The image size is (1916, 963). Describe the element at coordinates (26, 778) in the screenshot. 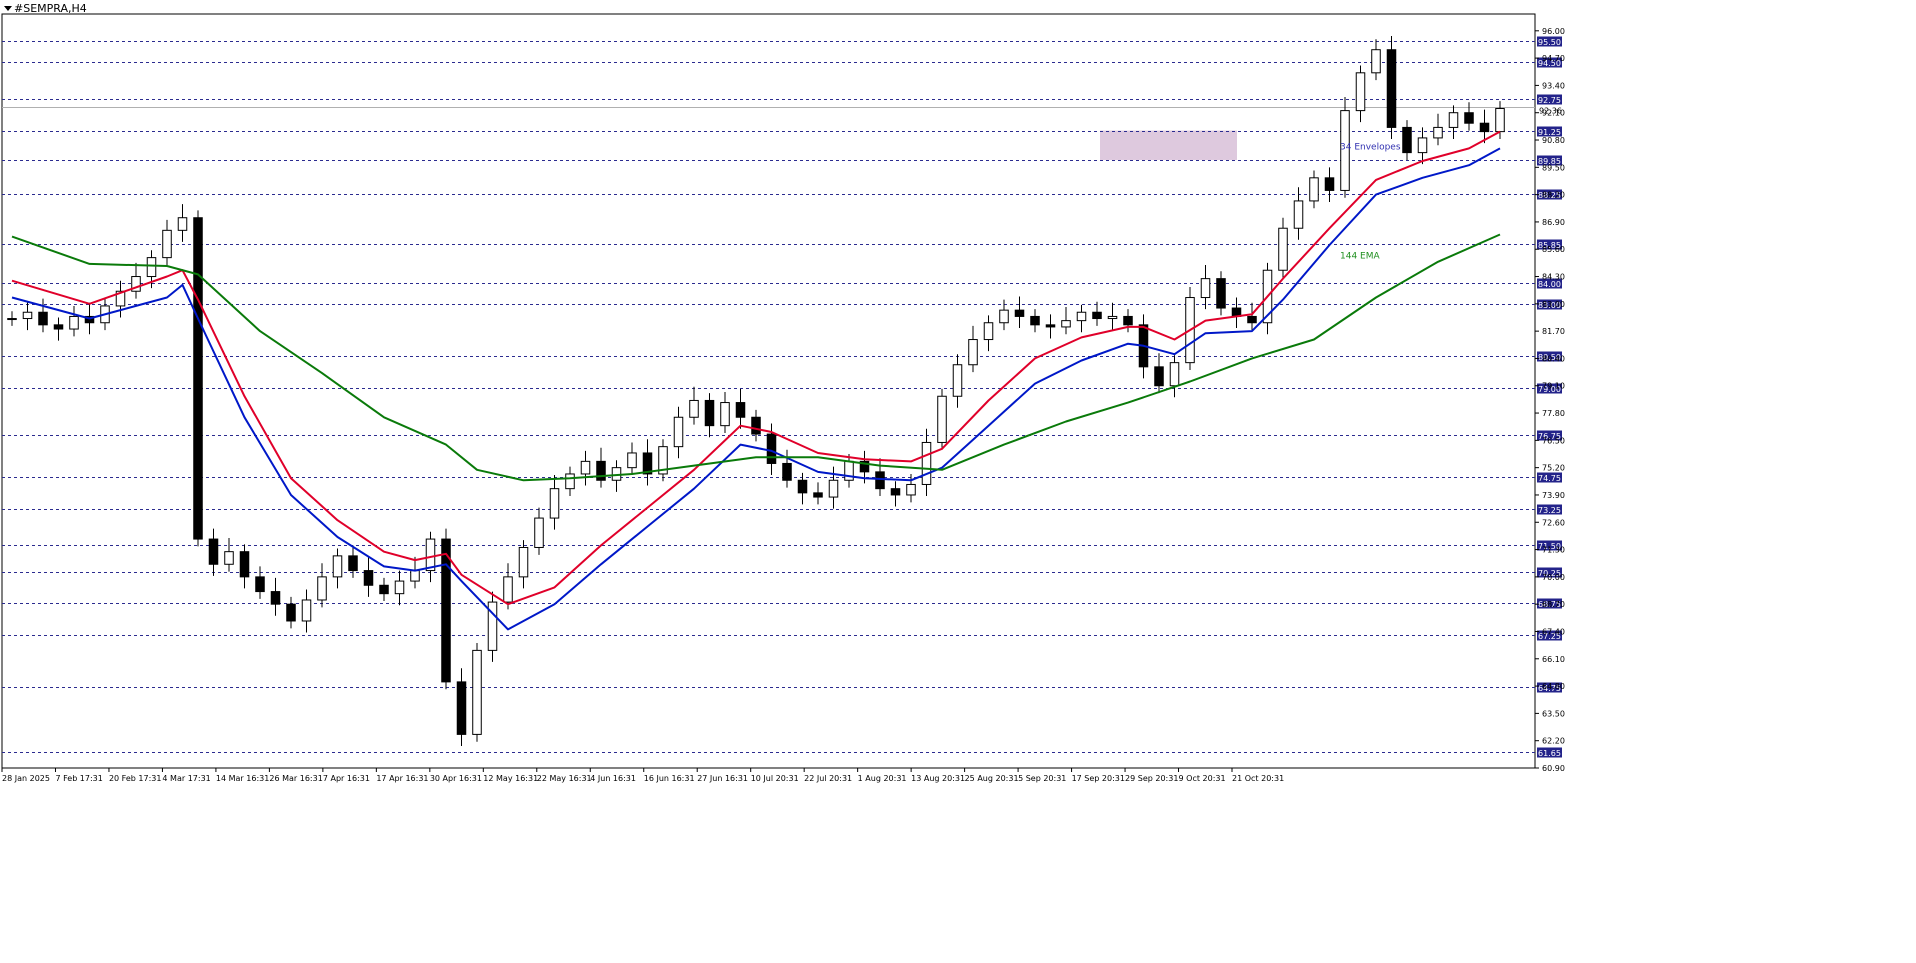

I see `x-tick-label: 28 Jan 2025` at that location.